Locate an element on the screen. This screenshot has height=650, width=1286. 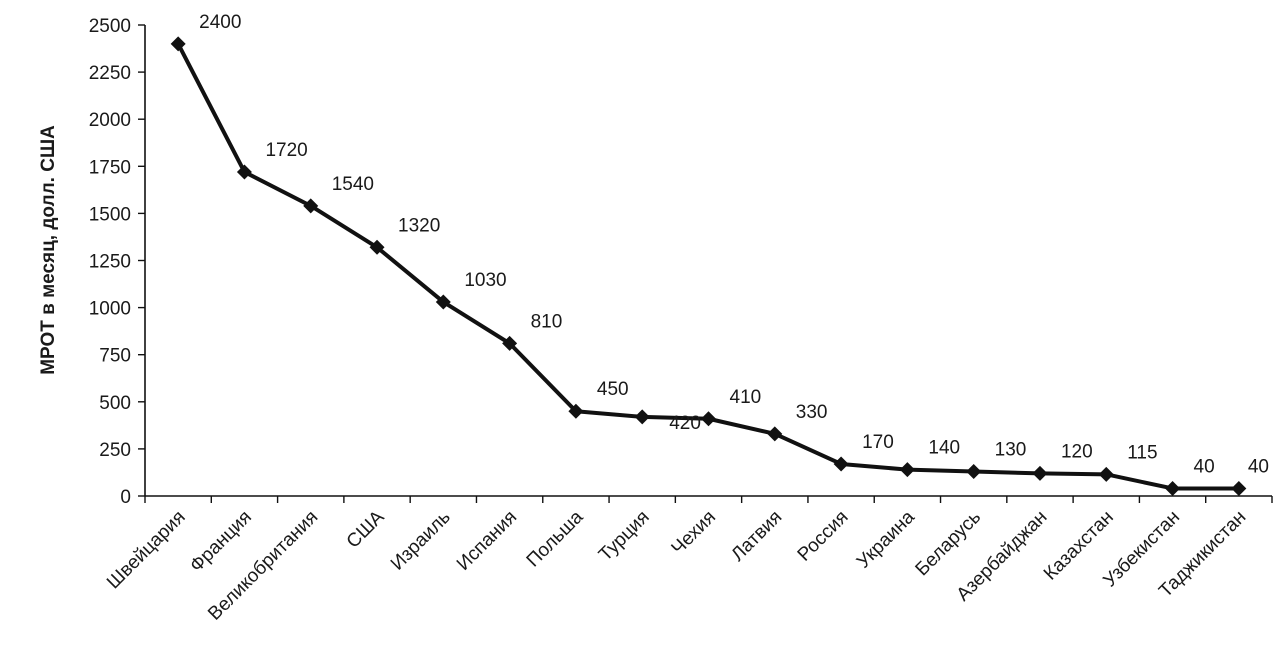
y-tick-label: 250 is located at coordinates (115, 450).